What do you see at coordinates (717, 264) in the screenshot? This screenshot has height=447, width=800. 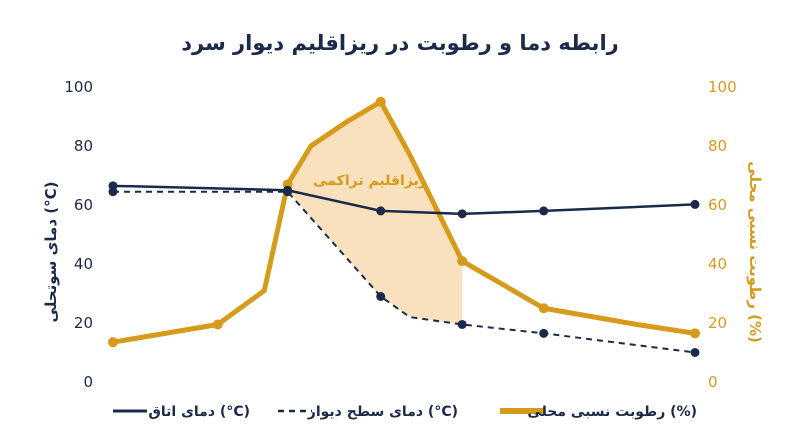 I see `y-right-tick-label: 40` at bounding box center [717, 264].